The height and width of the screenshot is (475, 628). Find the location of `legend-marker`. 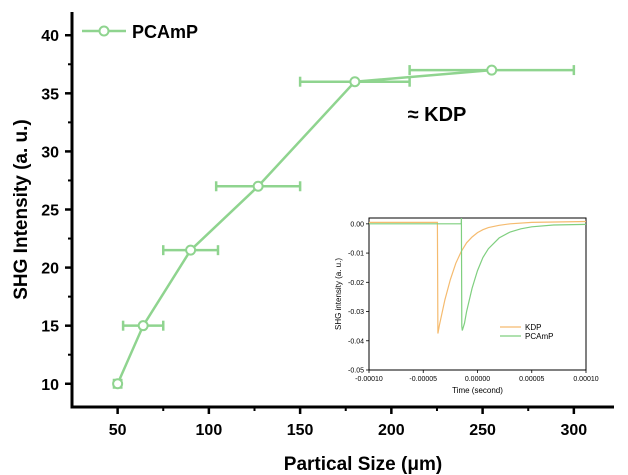

legend-marker is located at coordinates (104, 31).